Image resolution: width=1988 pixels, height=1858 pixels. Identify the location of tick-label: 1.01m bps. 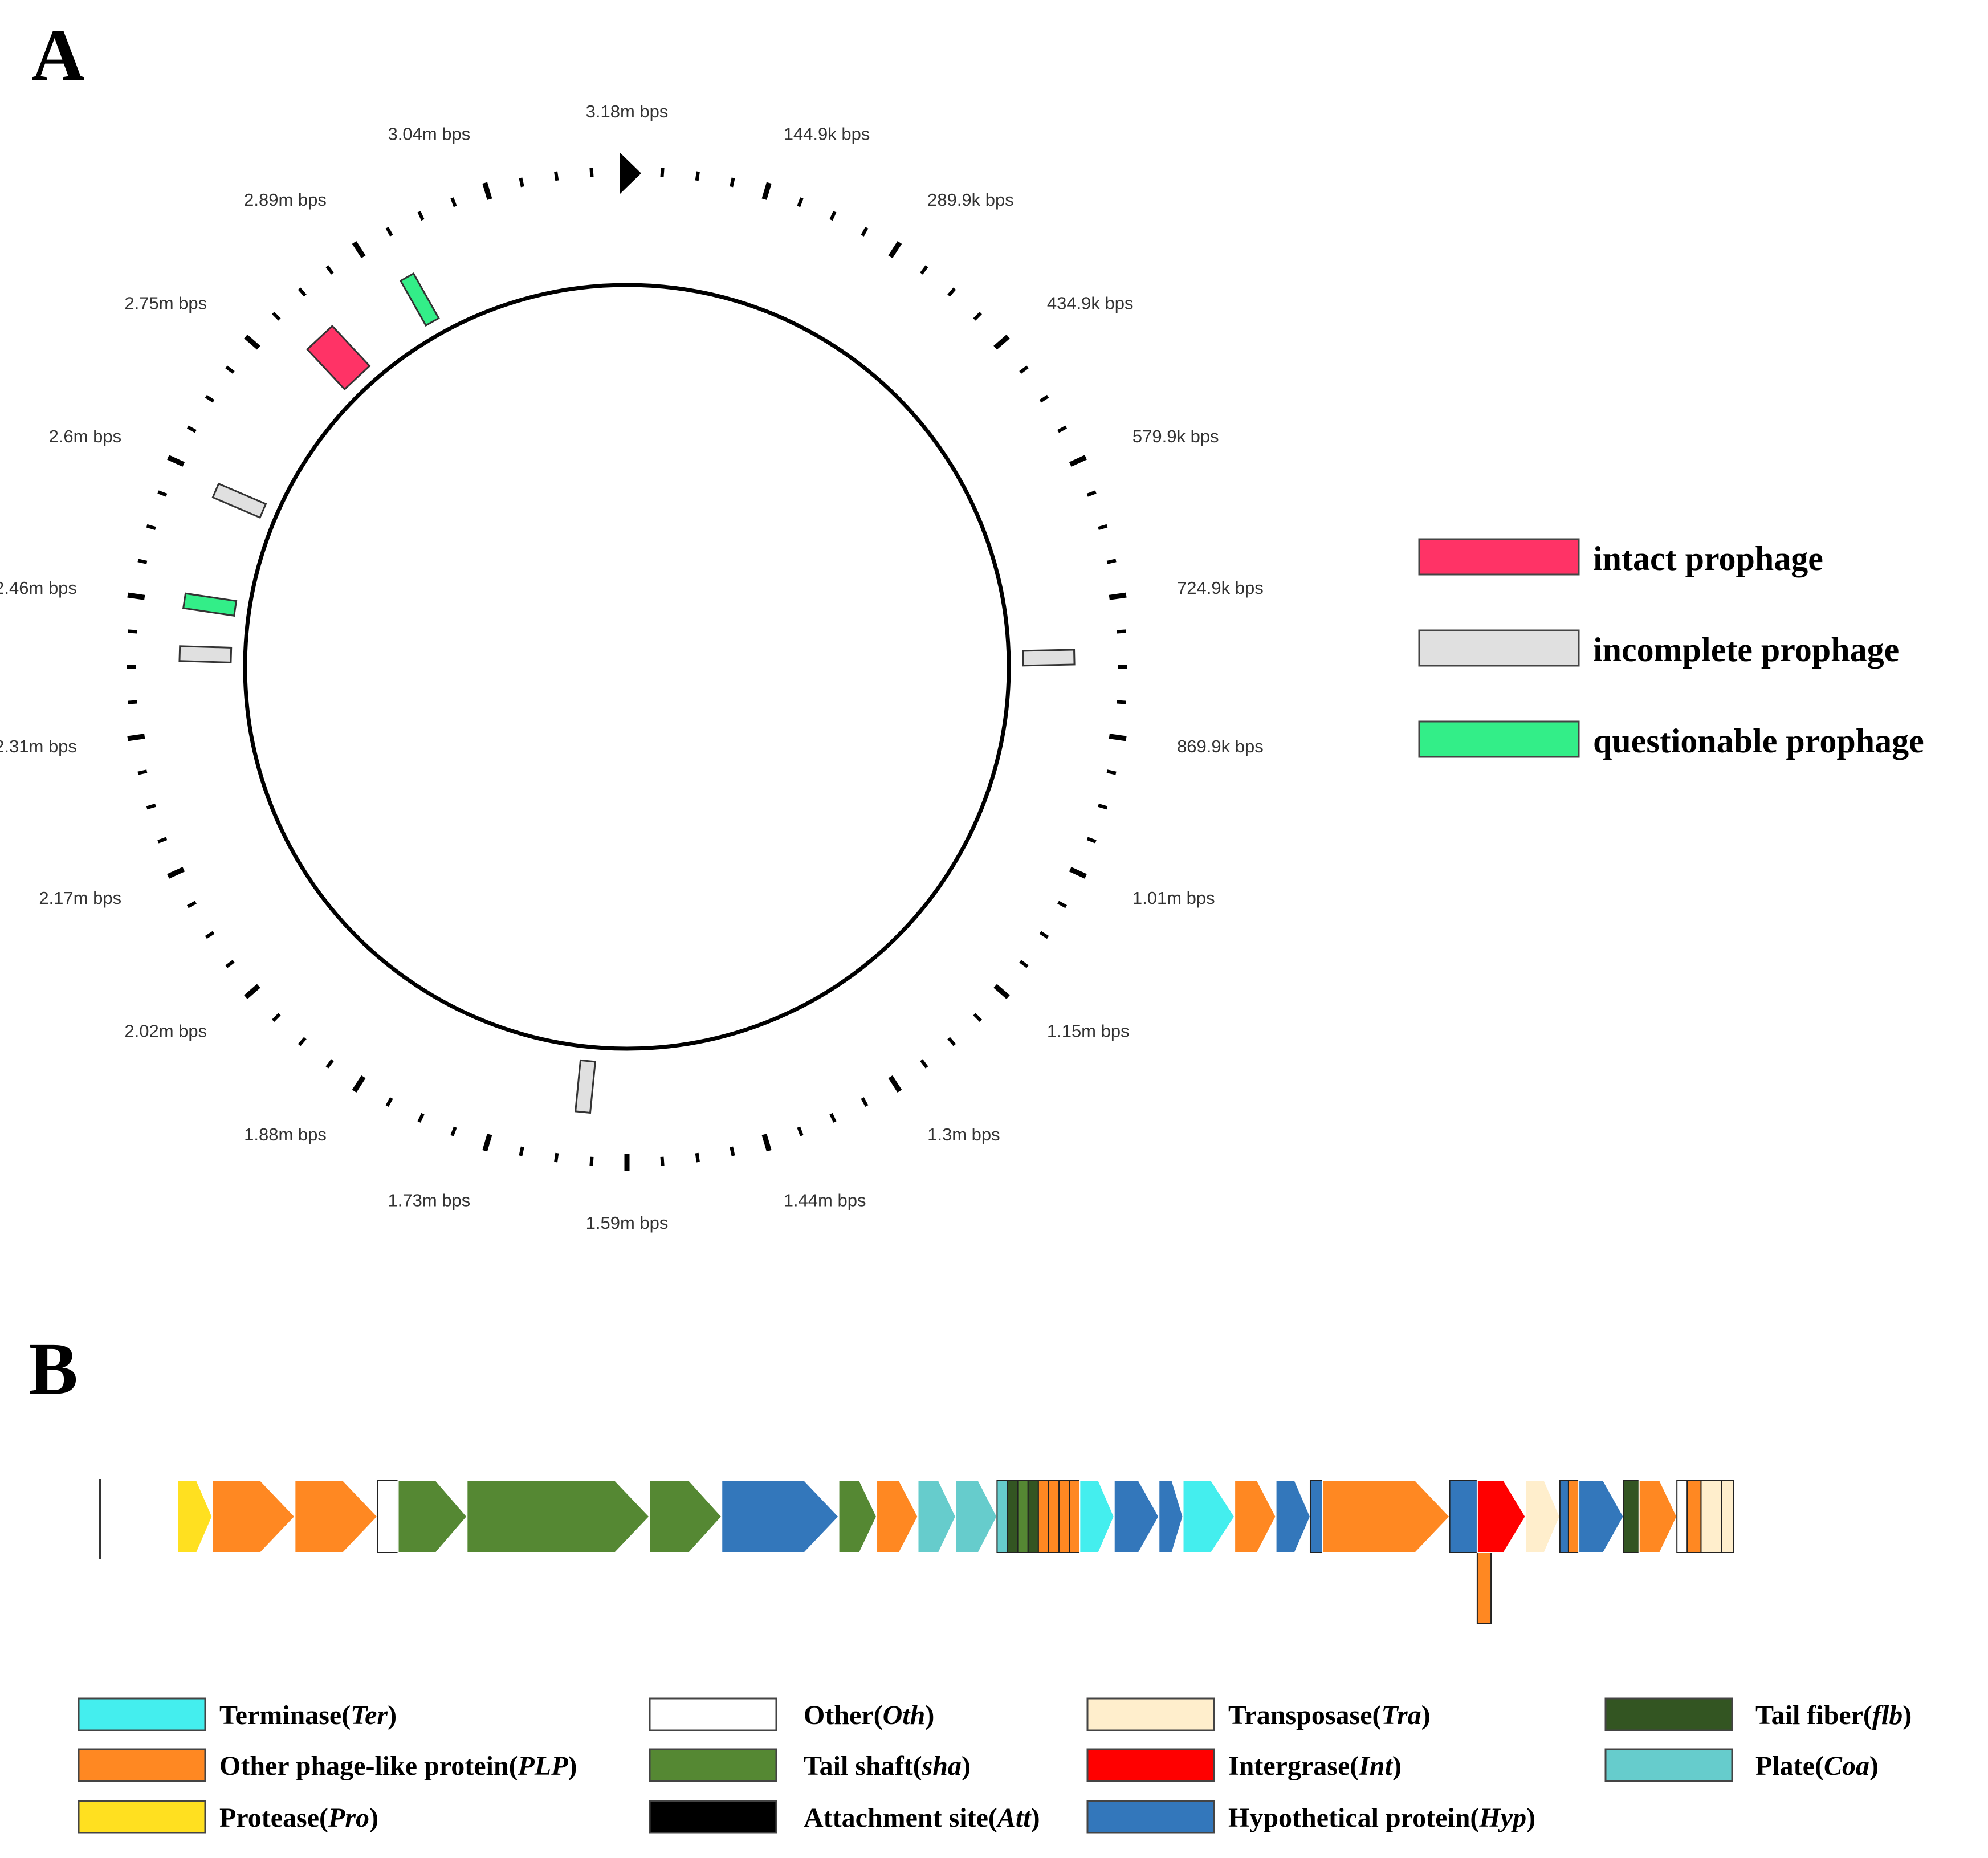
(1173, 898).